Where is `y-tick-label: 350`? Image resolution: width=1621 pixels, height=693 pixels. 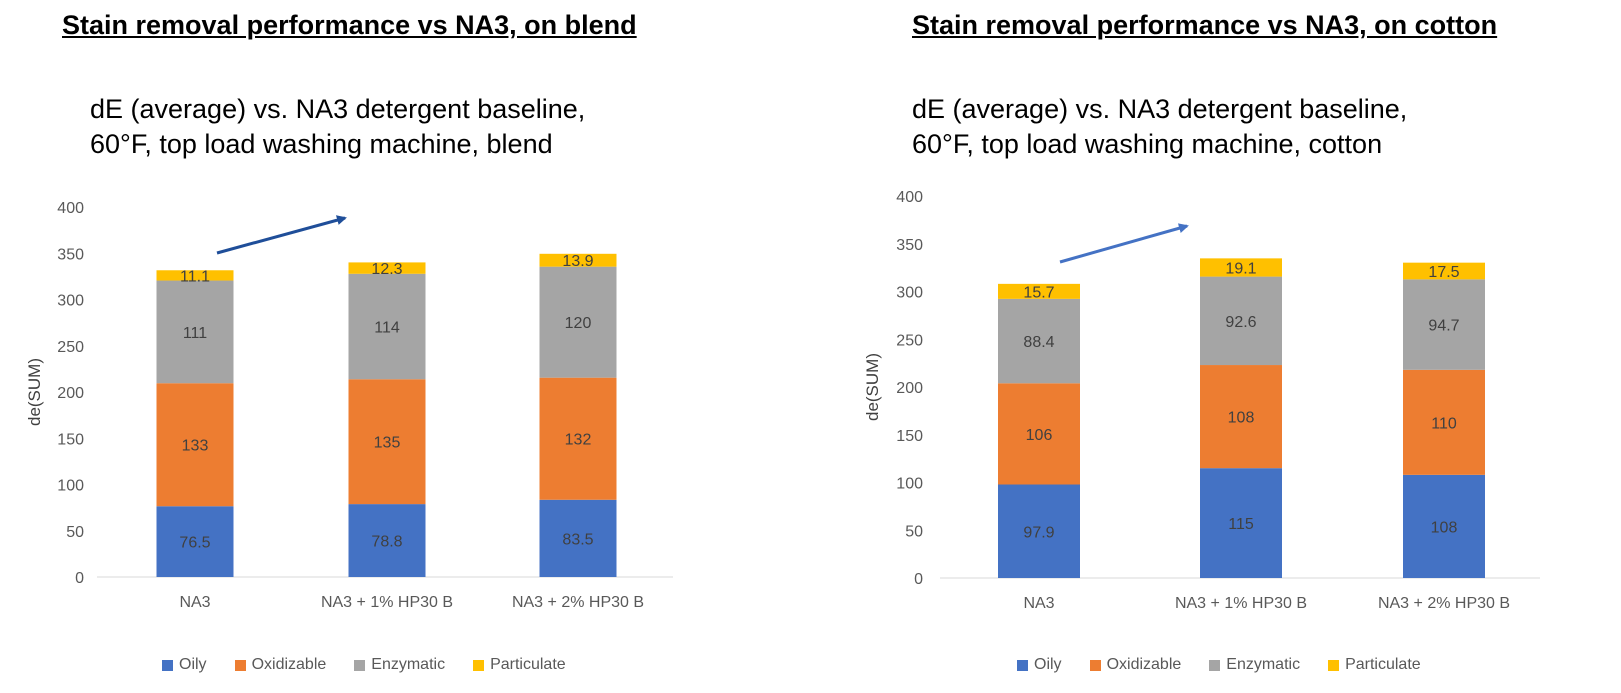
y-tick-label: 350 is located at coordinates (70, 254).